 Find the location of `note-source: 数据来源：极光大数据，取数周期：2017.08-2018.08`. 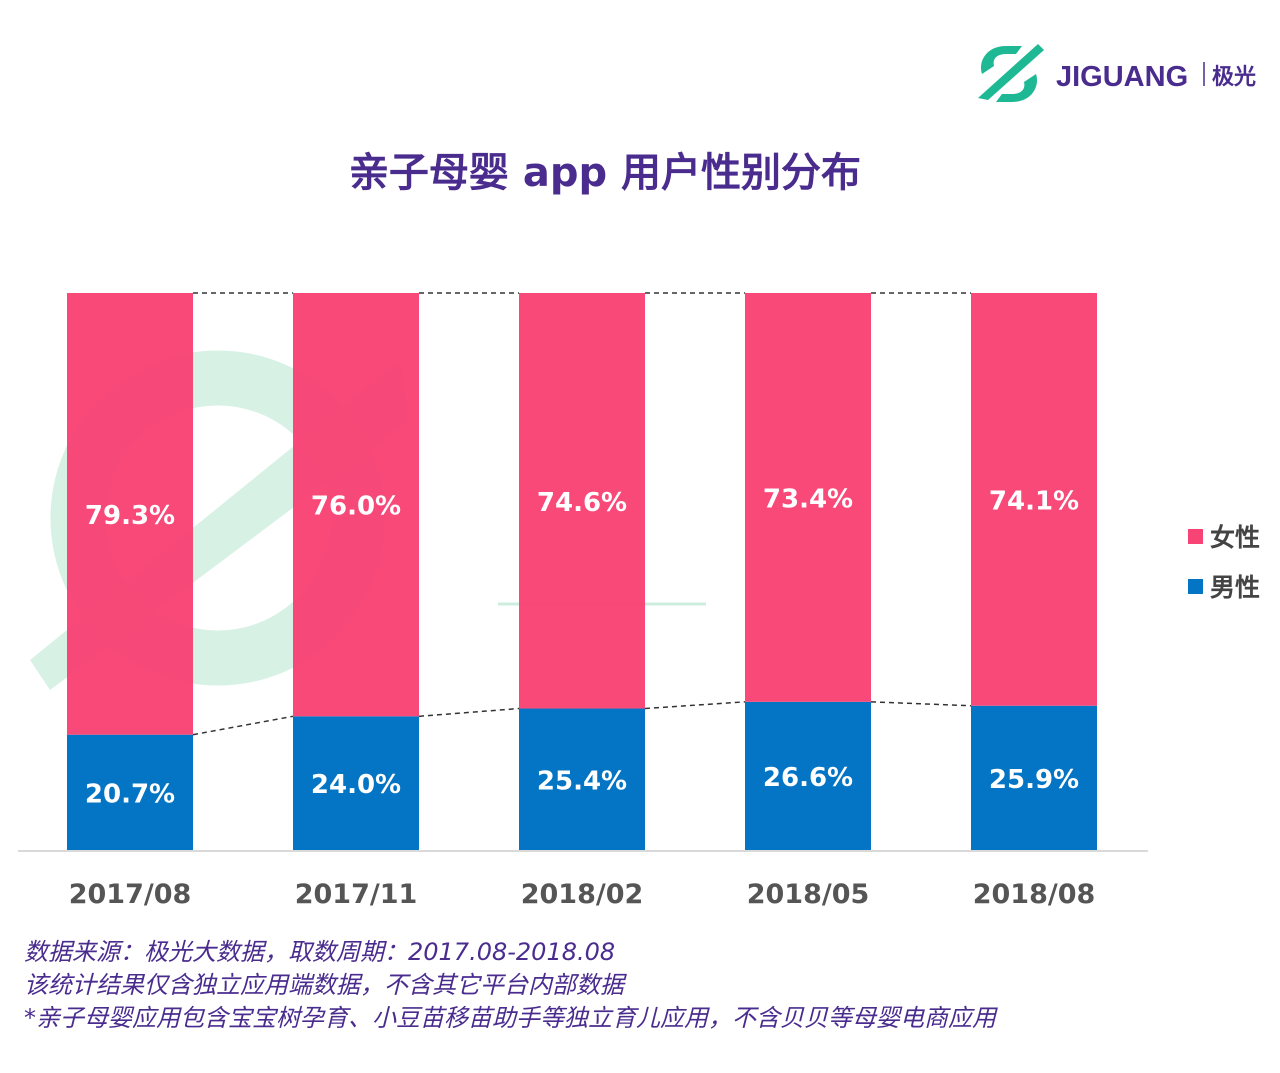

note-source: 数据来源：极光大数据，取数周期：2017.08-2018.08 is located at coordinates (320, 952).